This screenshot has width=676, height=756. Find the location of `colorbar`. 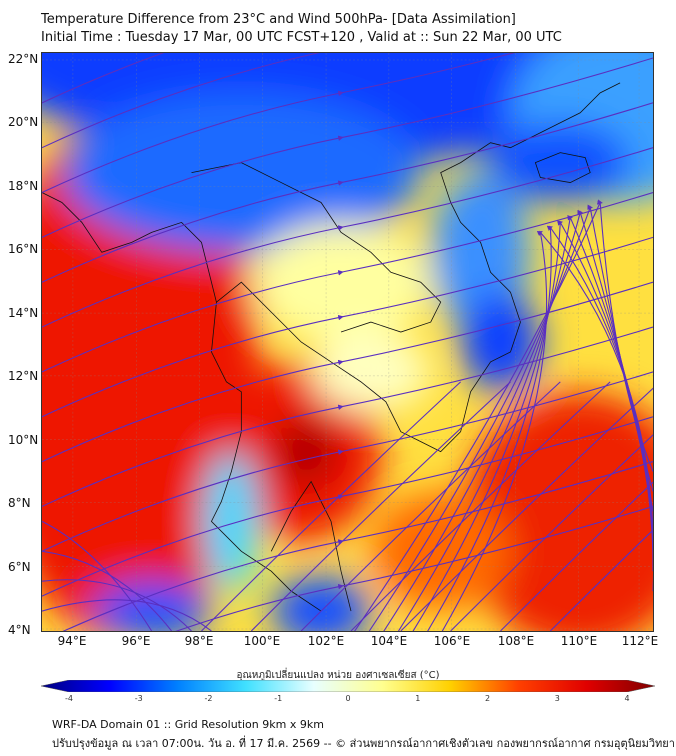

colorbar is located at coordinates (348, 686).